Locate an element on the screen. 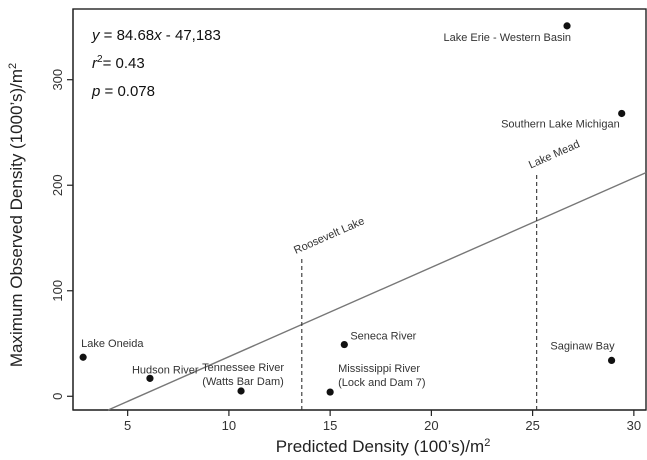  y-axis-ticks: 0 100 200 300 is located at coordinates (61, 234).